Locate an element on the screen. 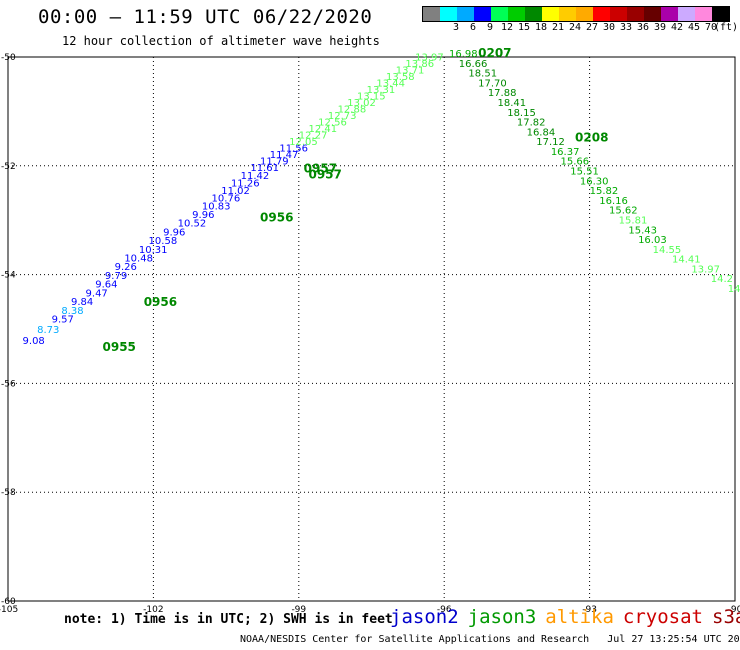 Image resolution: width=740 pixels, height=650 pixels. wave-height-reading: 15.82 is located at coordinates (604, 191).